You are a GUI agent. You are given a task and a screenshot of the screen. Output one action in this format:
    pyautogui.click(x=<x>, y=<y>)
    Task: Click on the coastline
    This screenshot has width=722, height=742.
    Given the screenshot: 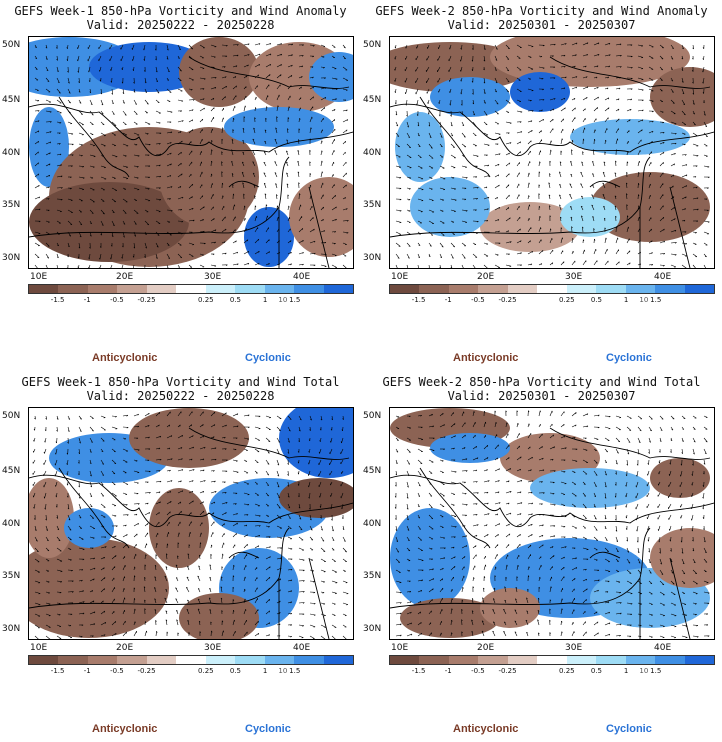 What is the action you would take?
    pyautogui.click(x=94, y=508)
    